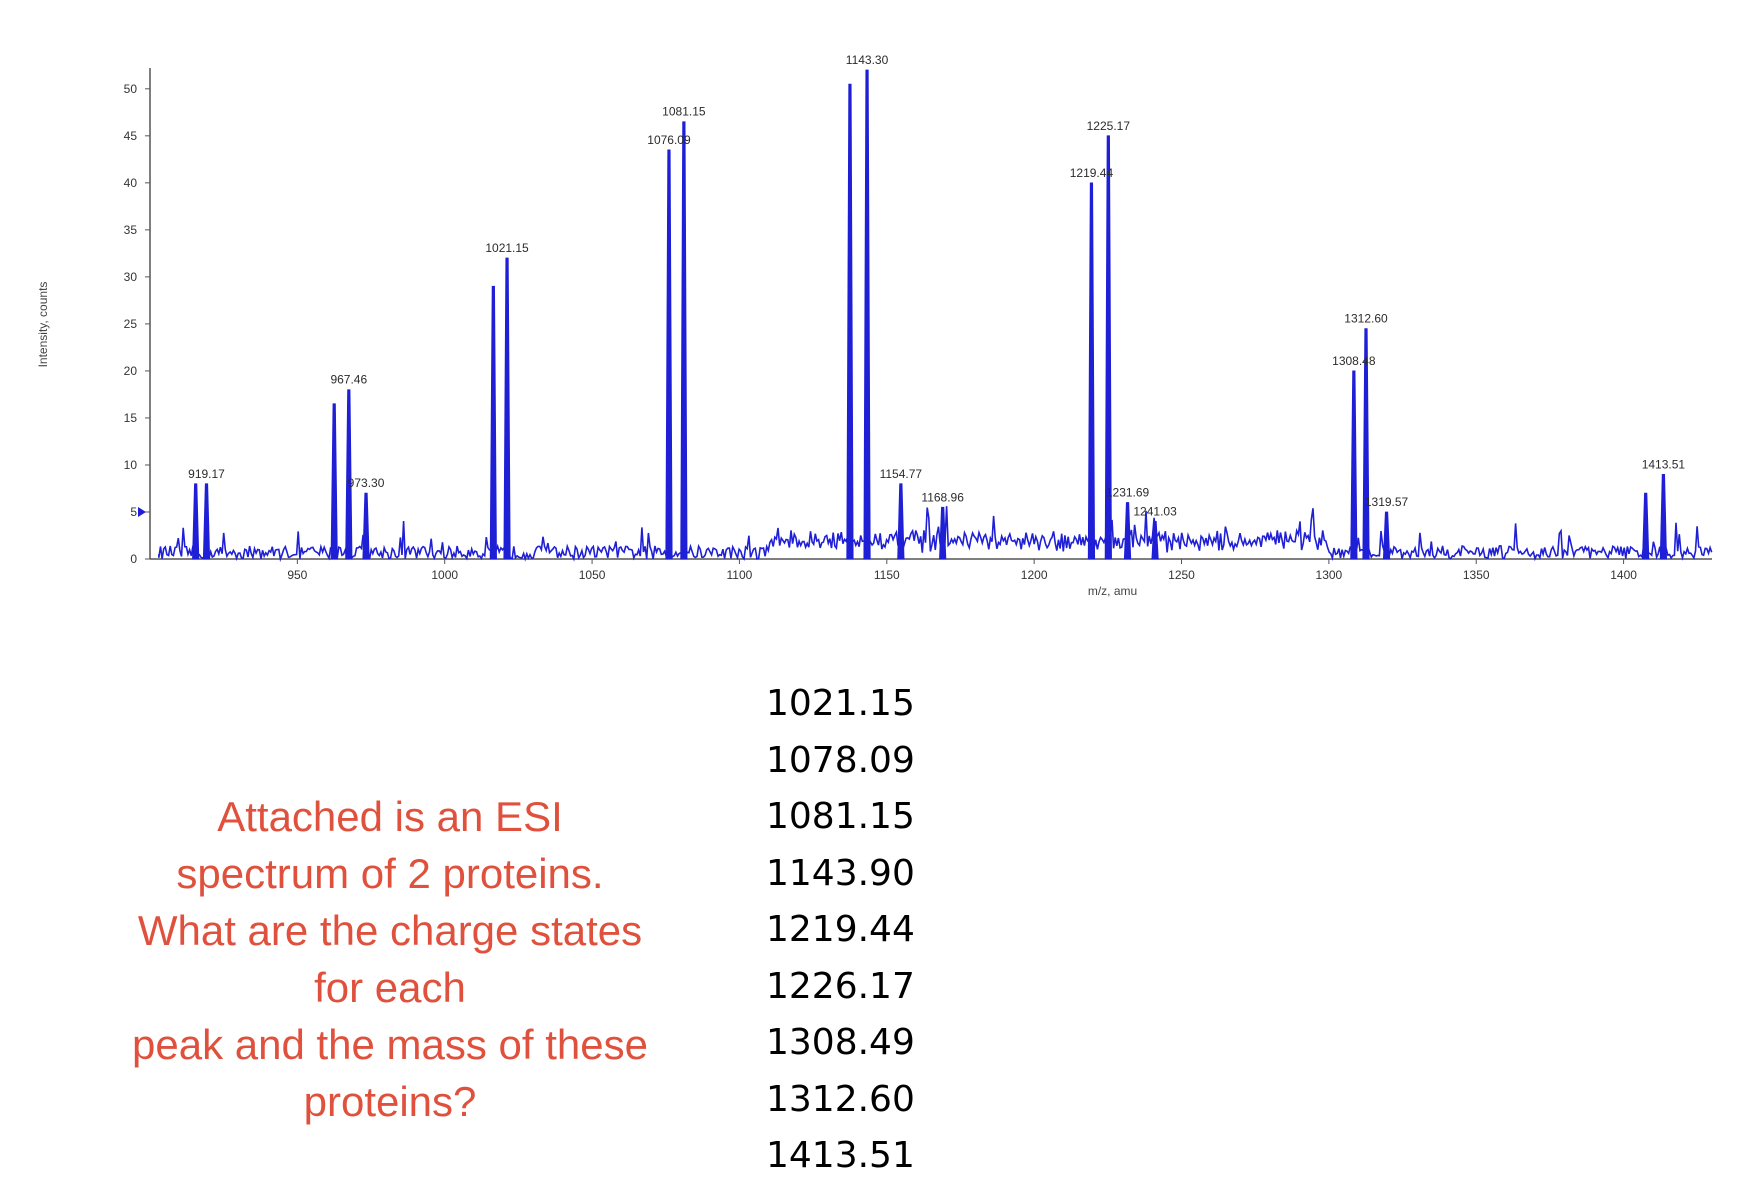 The image size is (1742, 1185). Describe the element at coordinates (131, 136) in the screenshot. I see `y-tick-label: 45` at that location.